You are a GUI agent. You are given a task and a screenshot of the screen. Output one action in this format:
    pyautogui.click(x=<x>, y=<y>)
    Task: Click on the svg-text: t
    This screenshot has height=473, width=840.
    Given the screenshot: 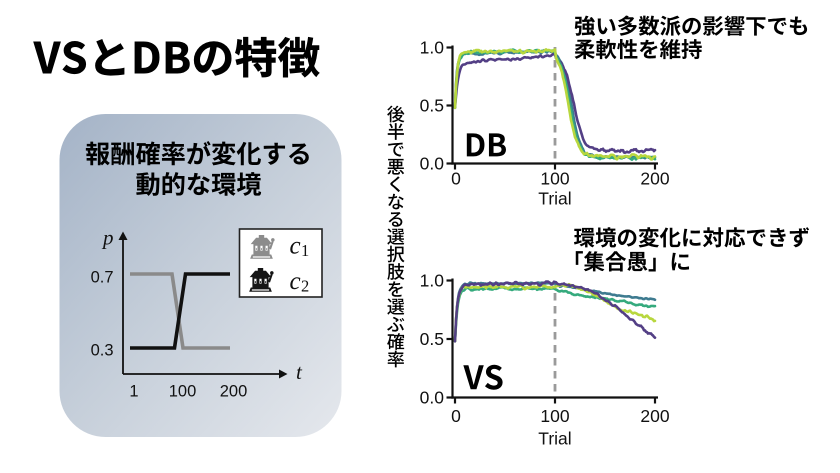 What is the action you would take?
    pyautogui.click(x=299, y=372)
    